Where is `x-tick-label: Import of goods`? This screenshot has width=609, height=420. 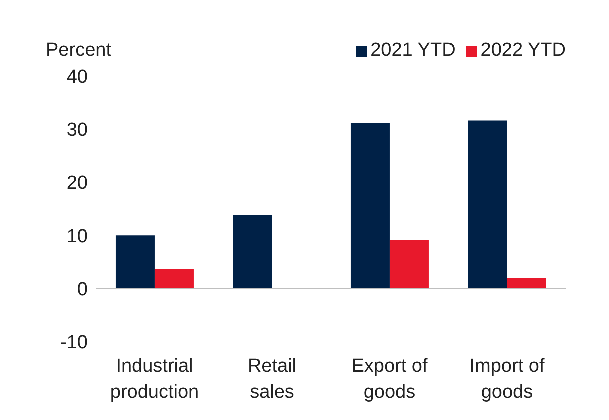
x-tick-label: Import of goods is located at coordinates (508, 379).